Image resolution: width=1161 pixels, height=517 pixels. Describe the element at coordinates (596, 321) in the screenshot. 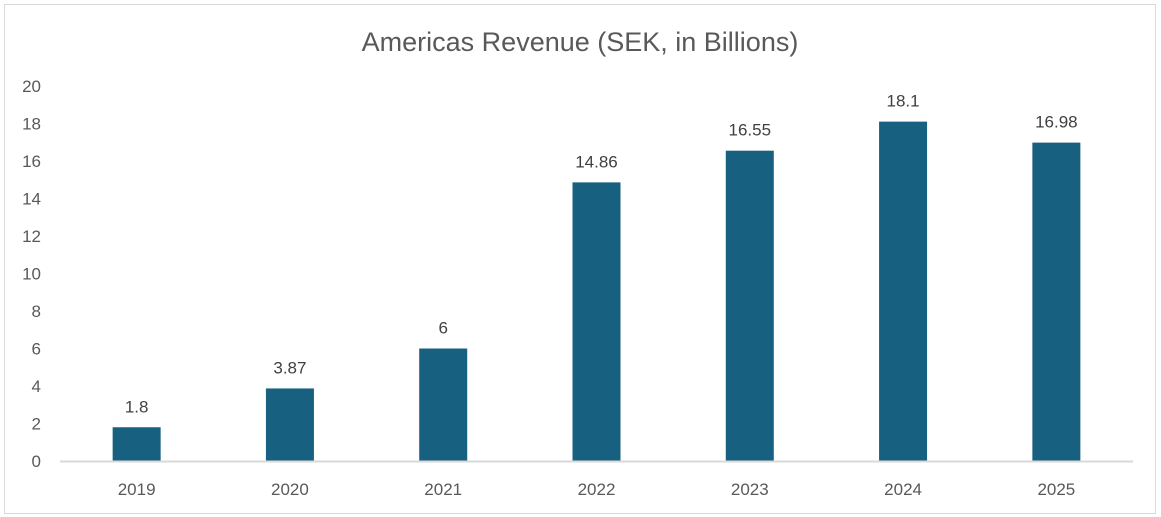

I see `bar-2022` at that location.